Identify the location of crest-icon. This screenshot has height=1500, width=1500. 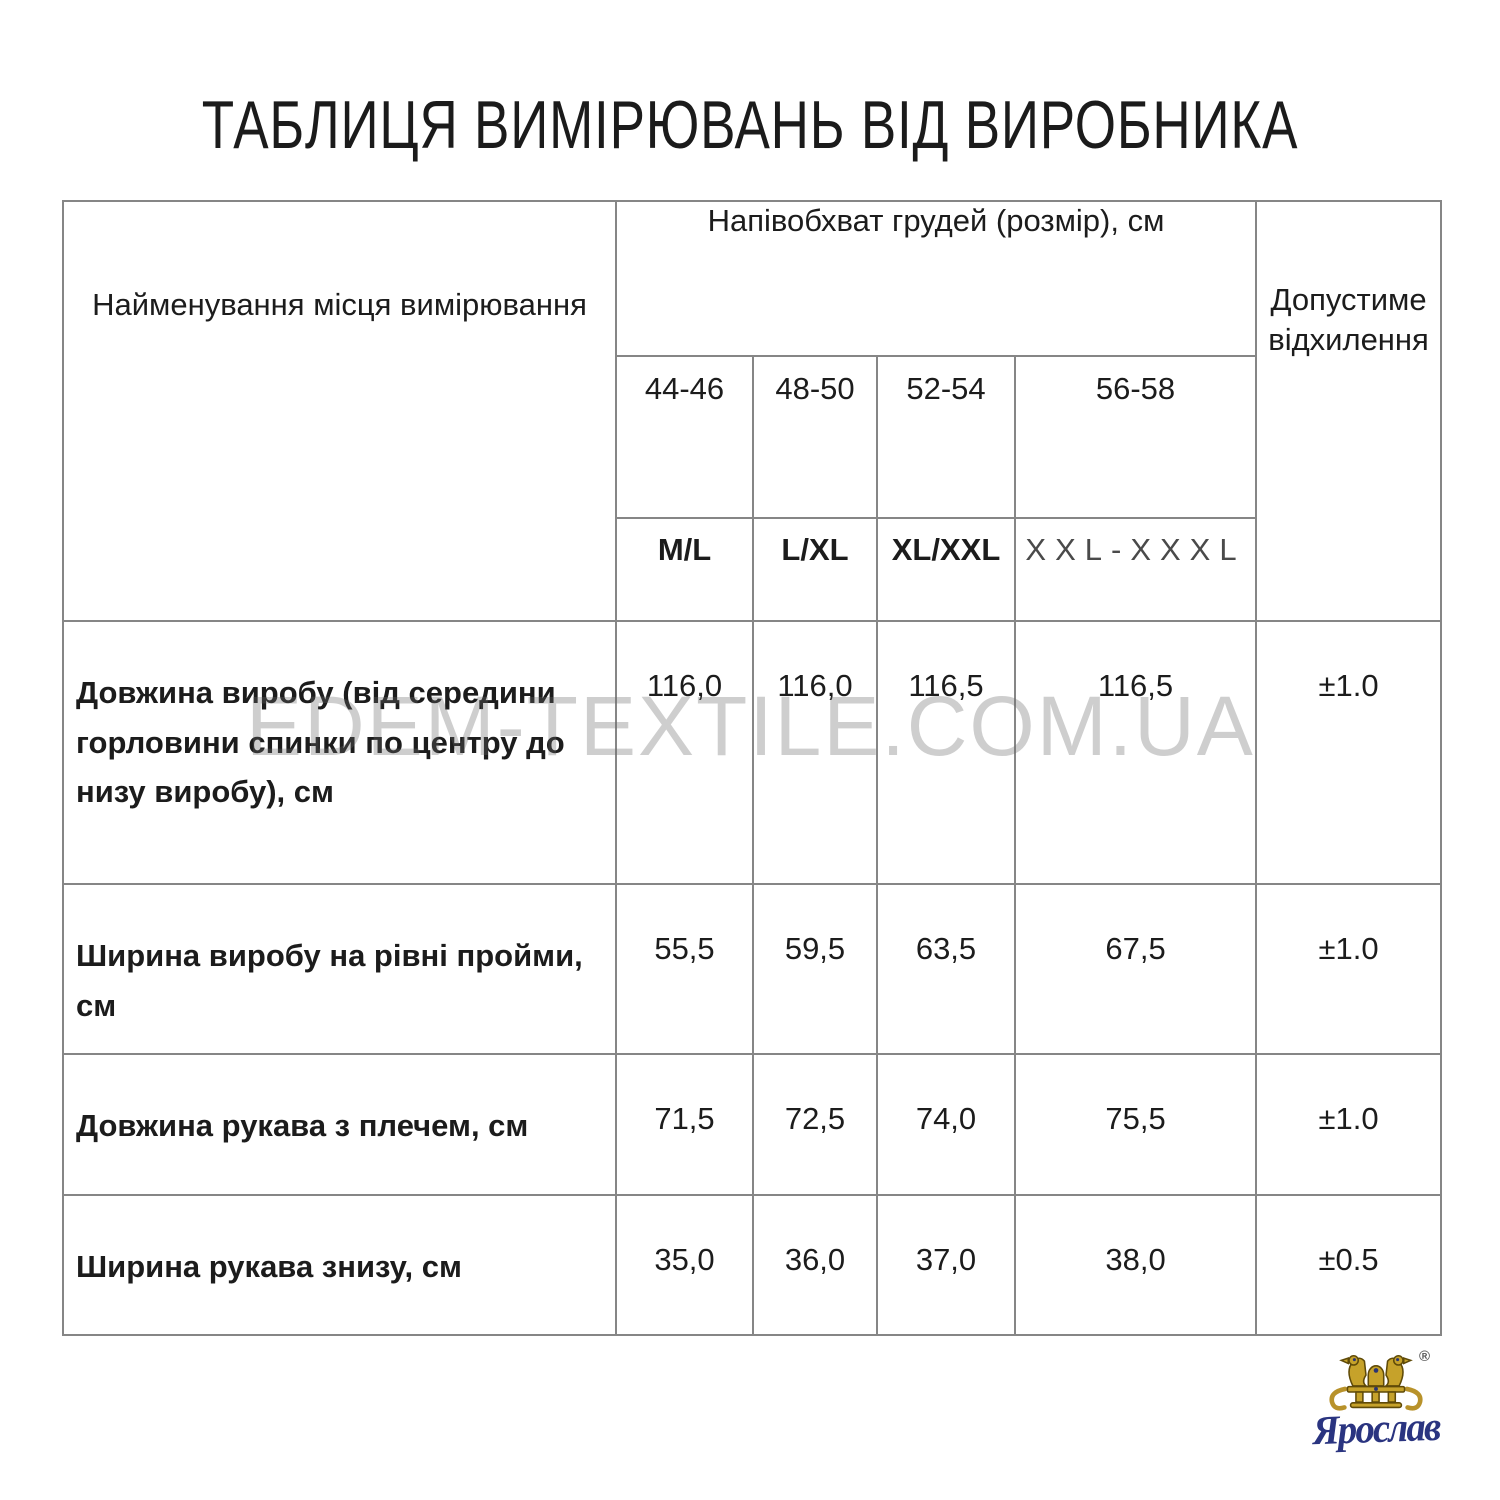
(1376, 1383).